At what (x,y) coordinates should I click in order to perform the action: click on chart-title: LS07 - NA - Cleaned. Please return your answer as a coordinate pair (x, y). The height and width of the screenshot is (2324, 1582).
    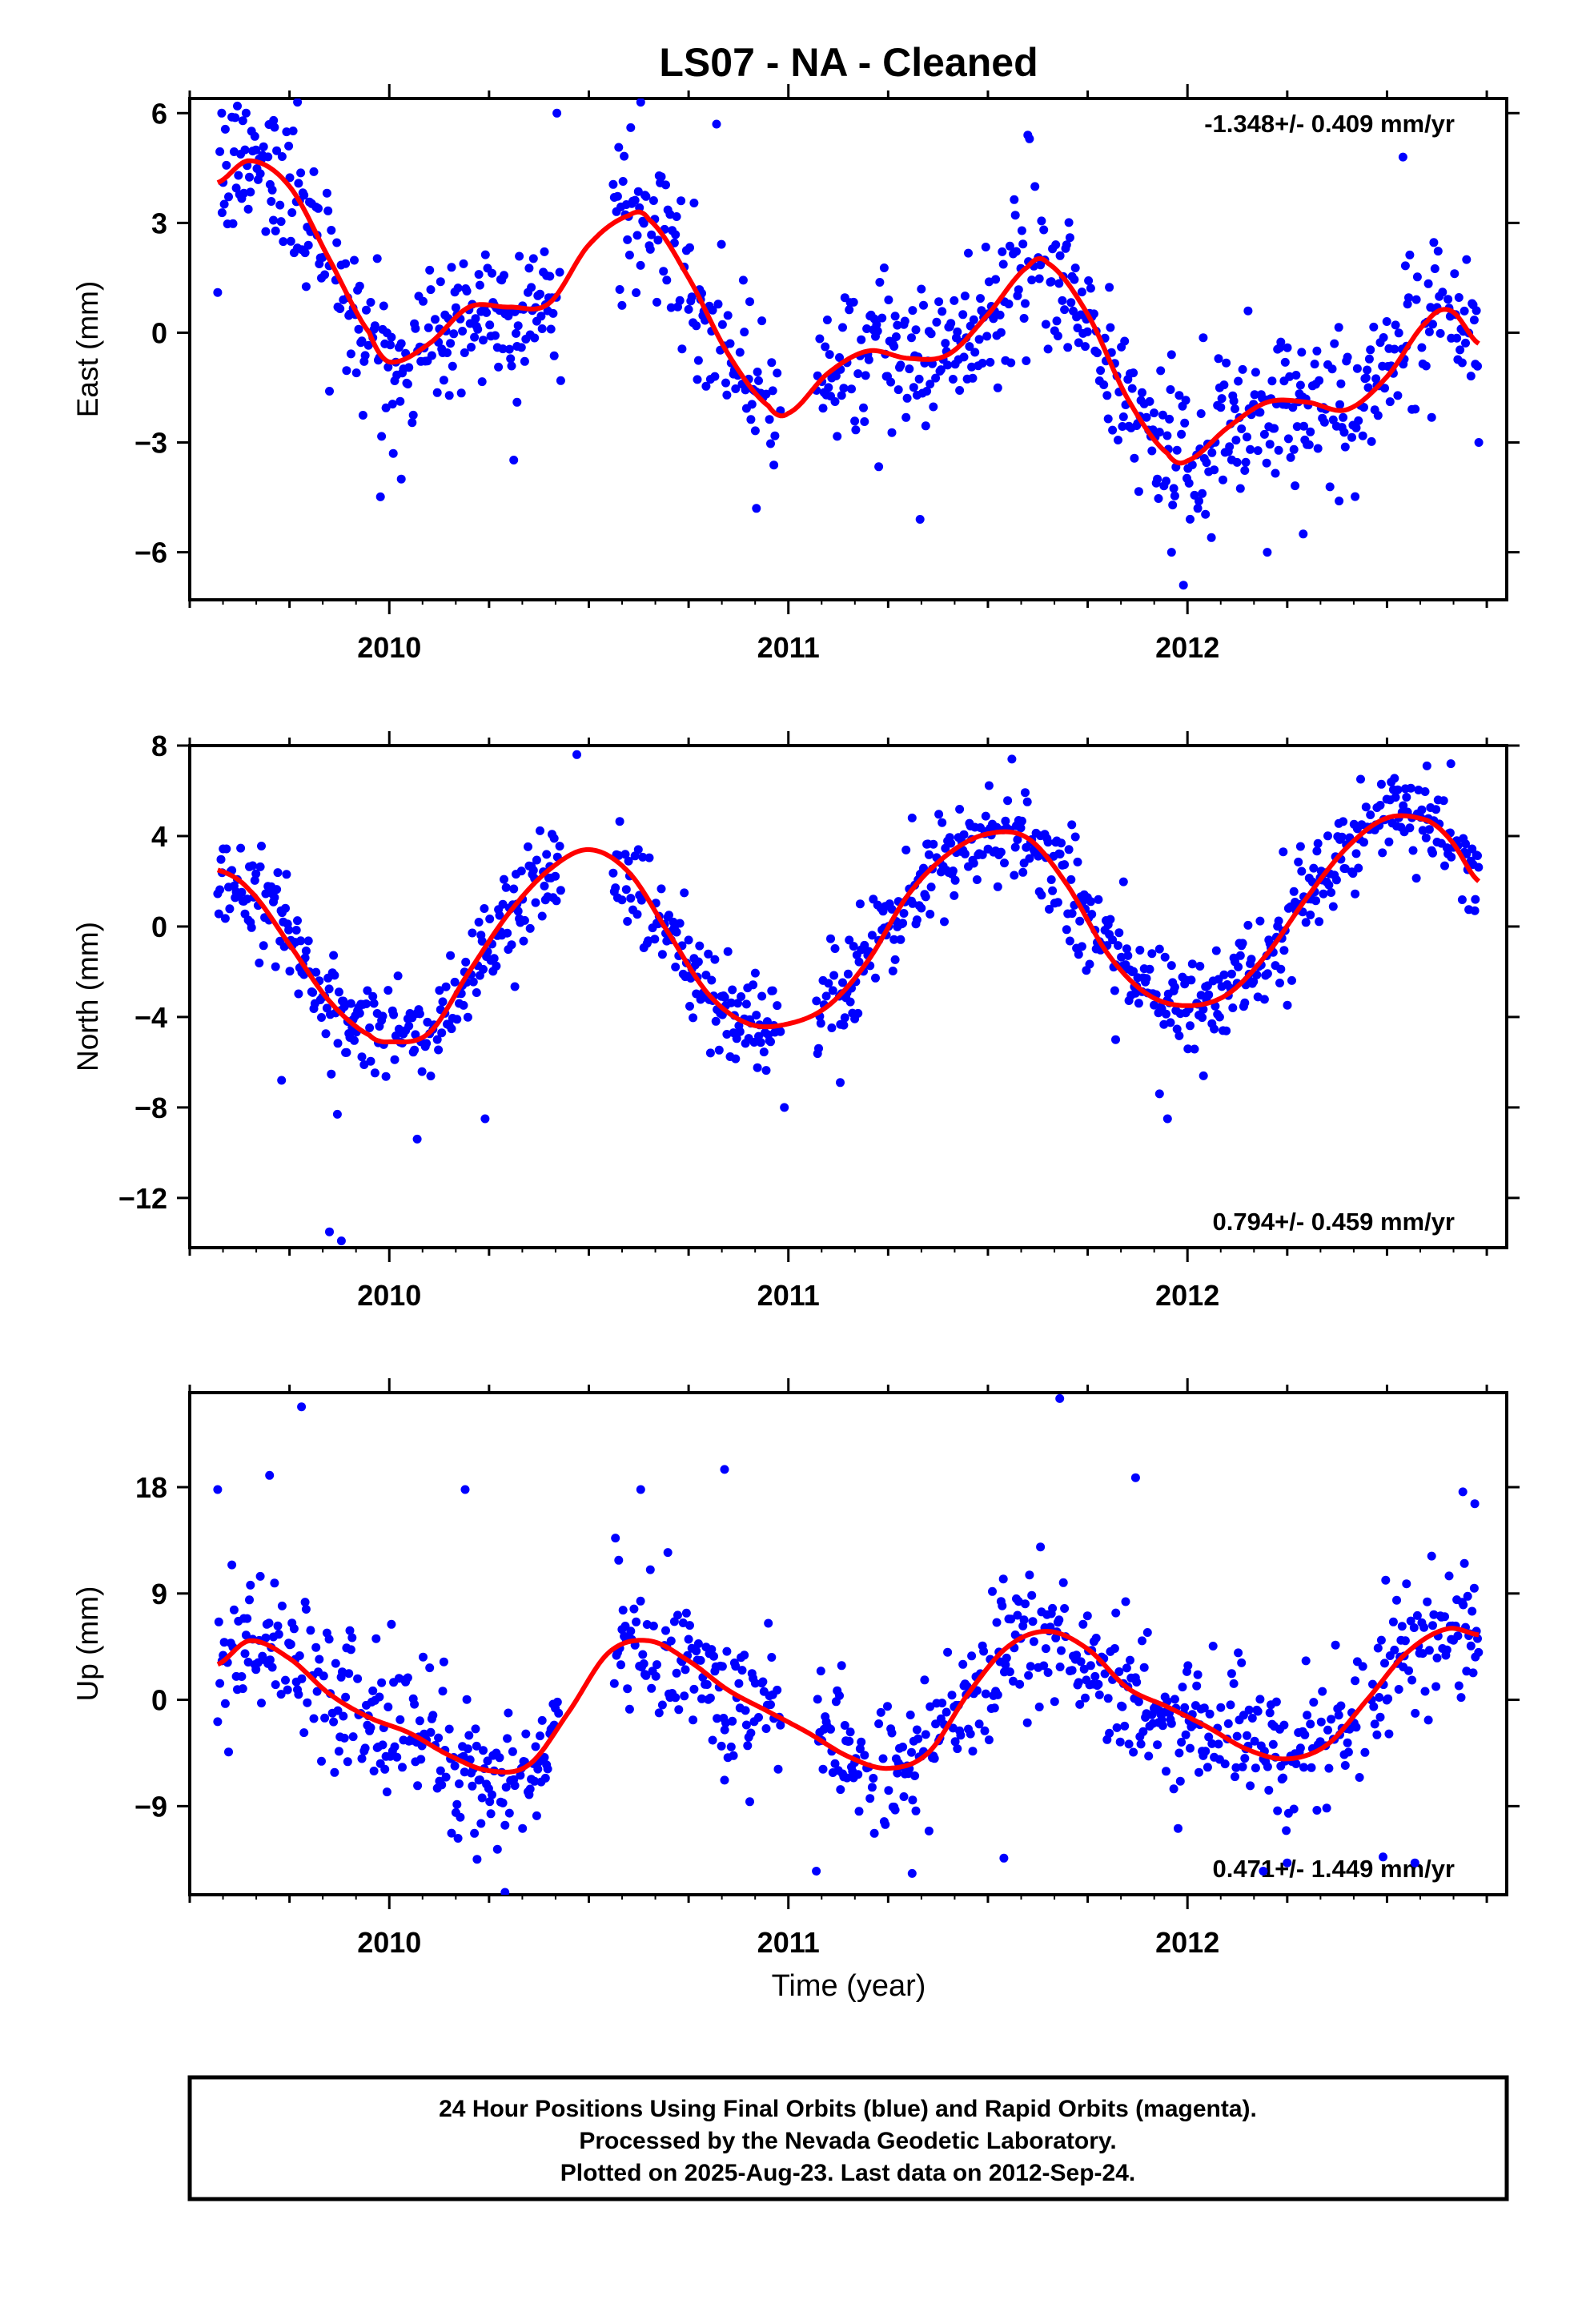
    Looking at the image, I should click on (848, 62).